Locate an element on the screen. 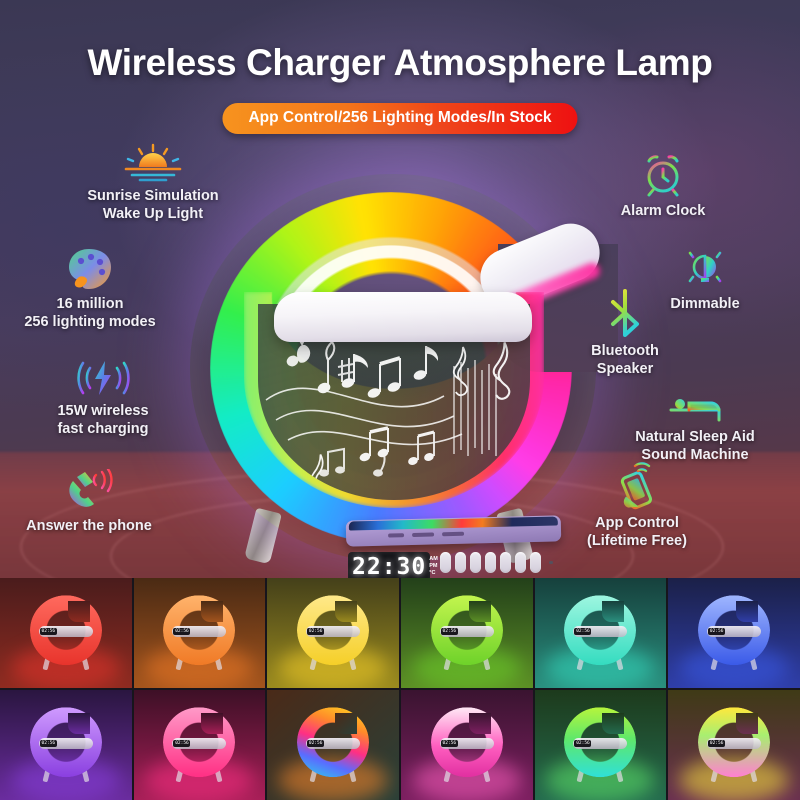  feature-alarm-clock: Alarm Clock is located at coordinates (663, 186).